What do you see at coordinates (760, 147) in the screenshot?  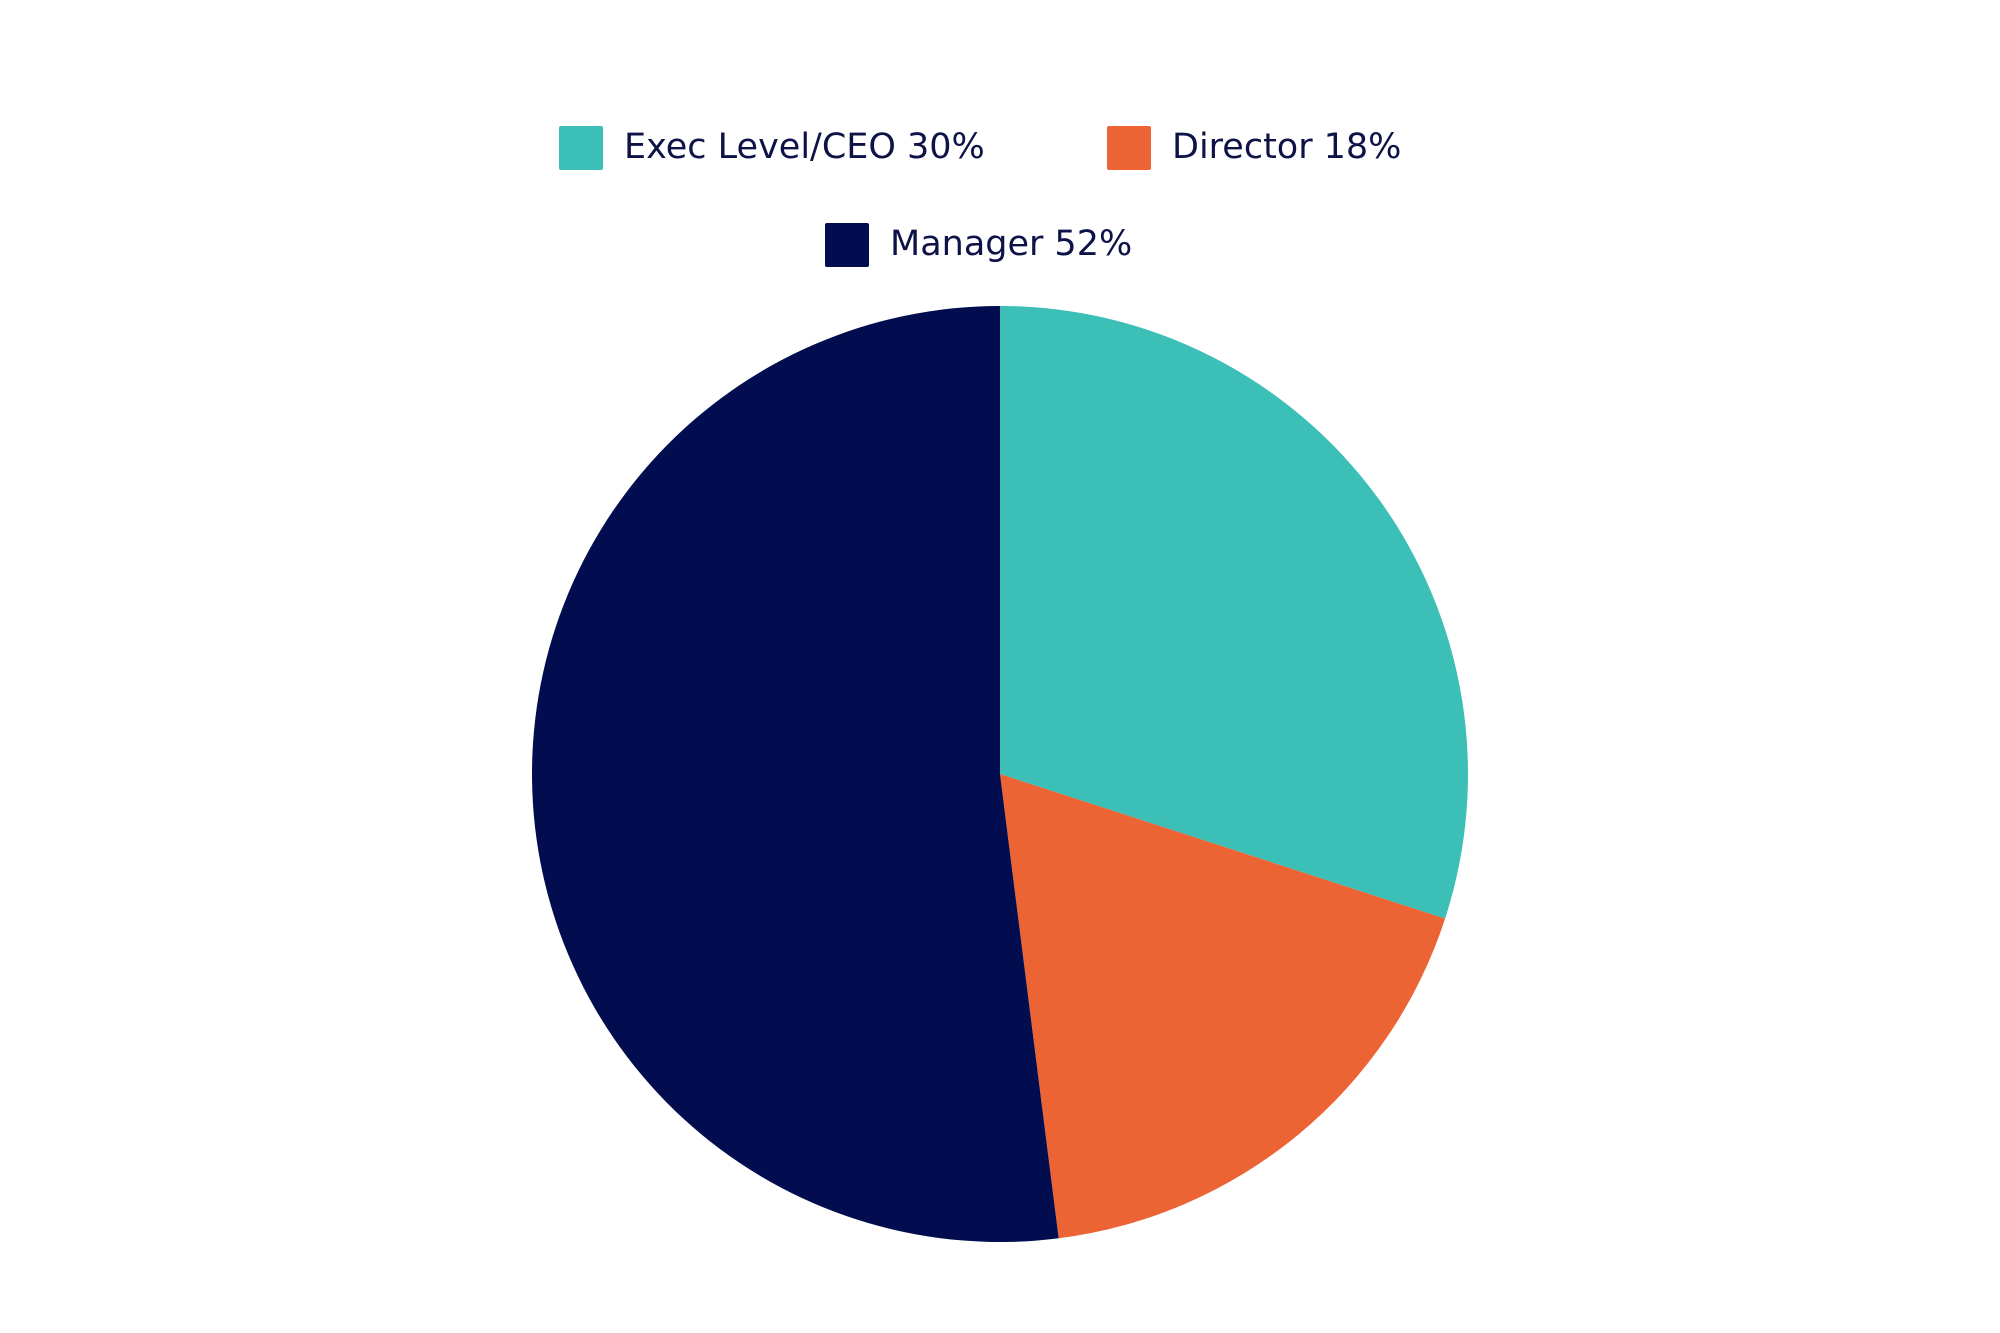 I see `legend-name: Exec Level/CEO` at bounding box center [760, 147].